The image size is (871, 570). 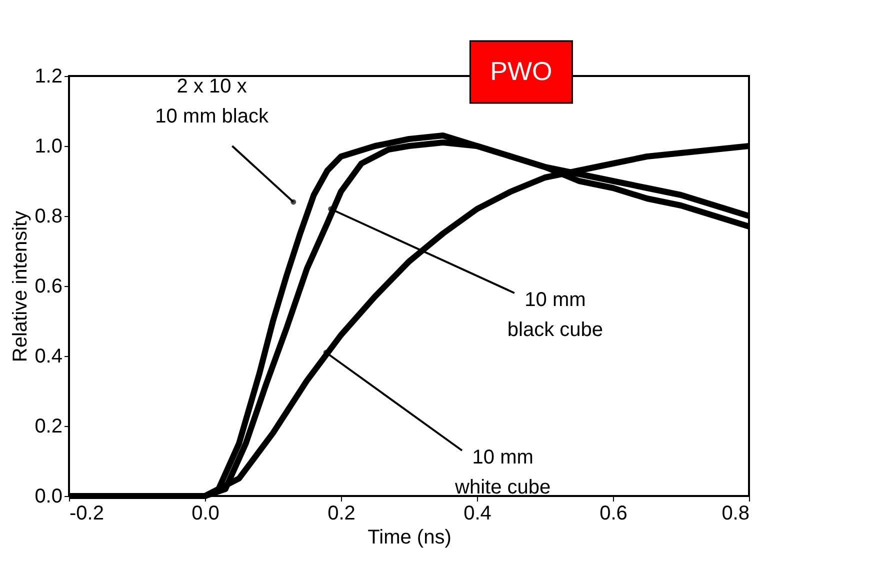 What do you see at coordinates (555, 315) in the screenshot?
I see `annotation: 10 mm black cube` at bounding box center [555, 315].